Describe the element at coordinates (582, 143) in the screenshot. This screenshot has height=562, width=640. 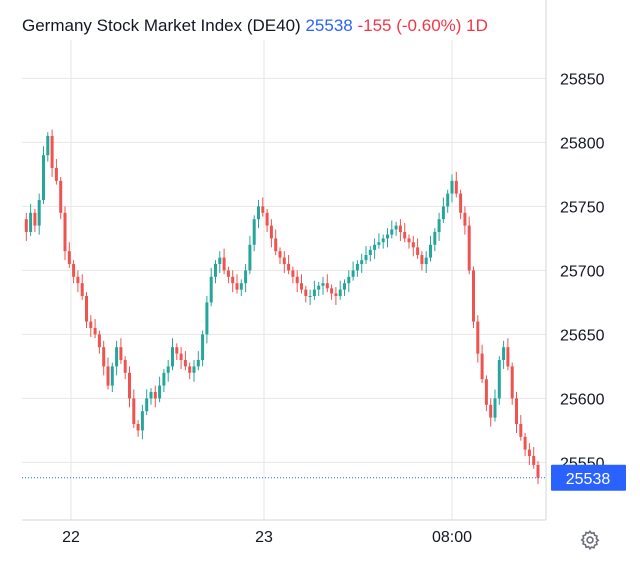
I see `y-tick-label: 25800` at that location.